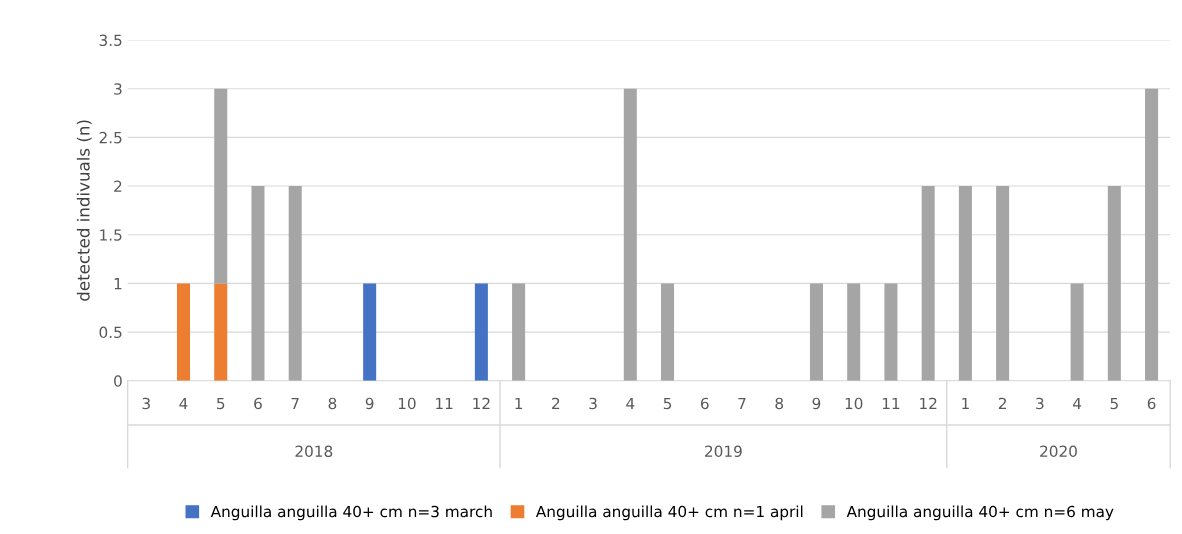  Describe the element at coordinates (118, 186) in the screenshot. I see `y-tick-label: 2` at that location.